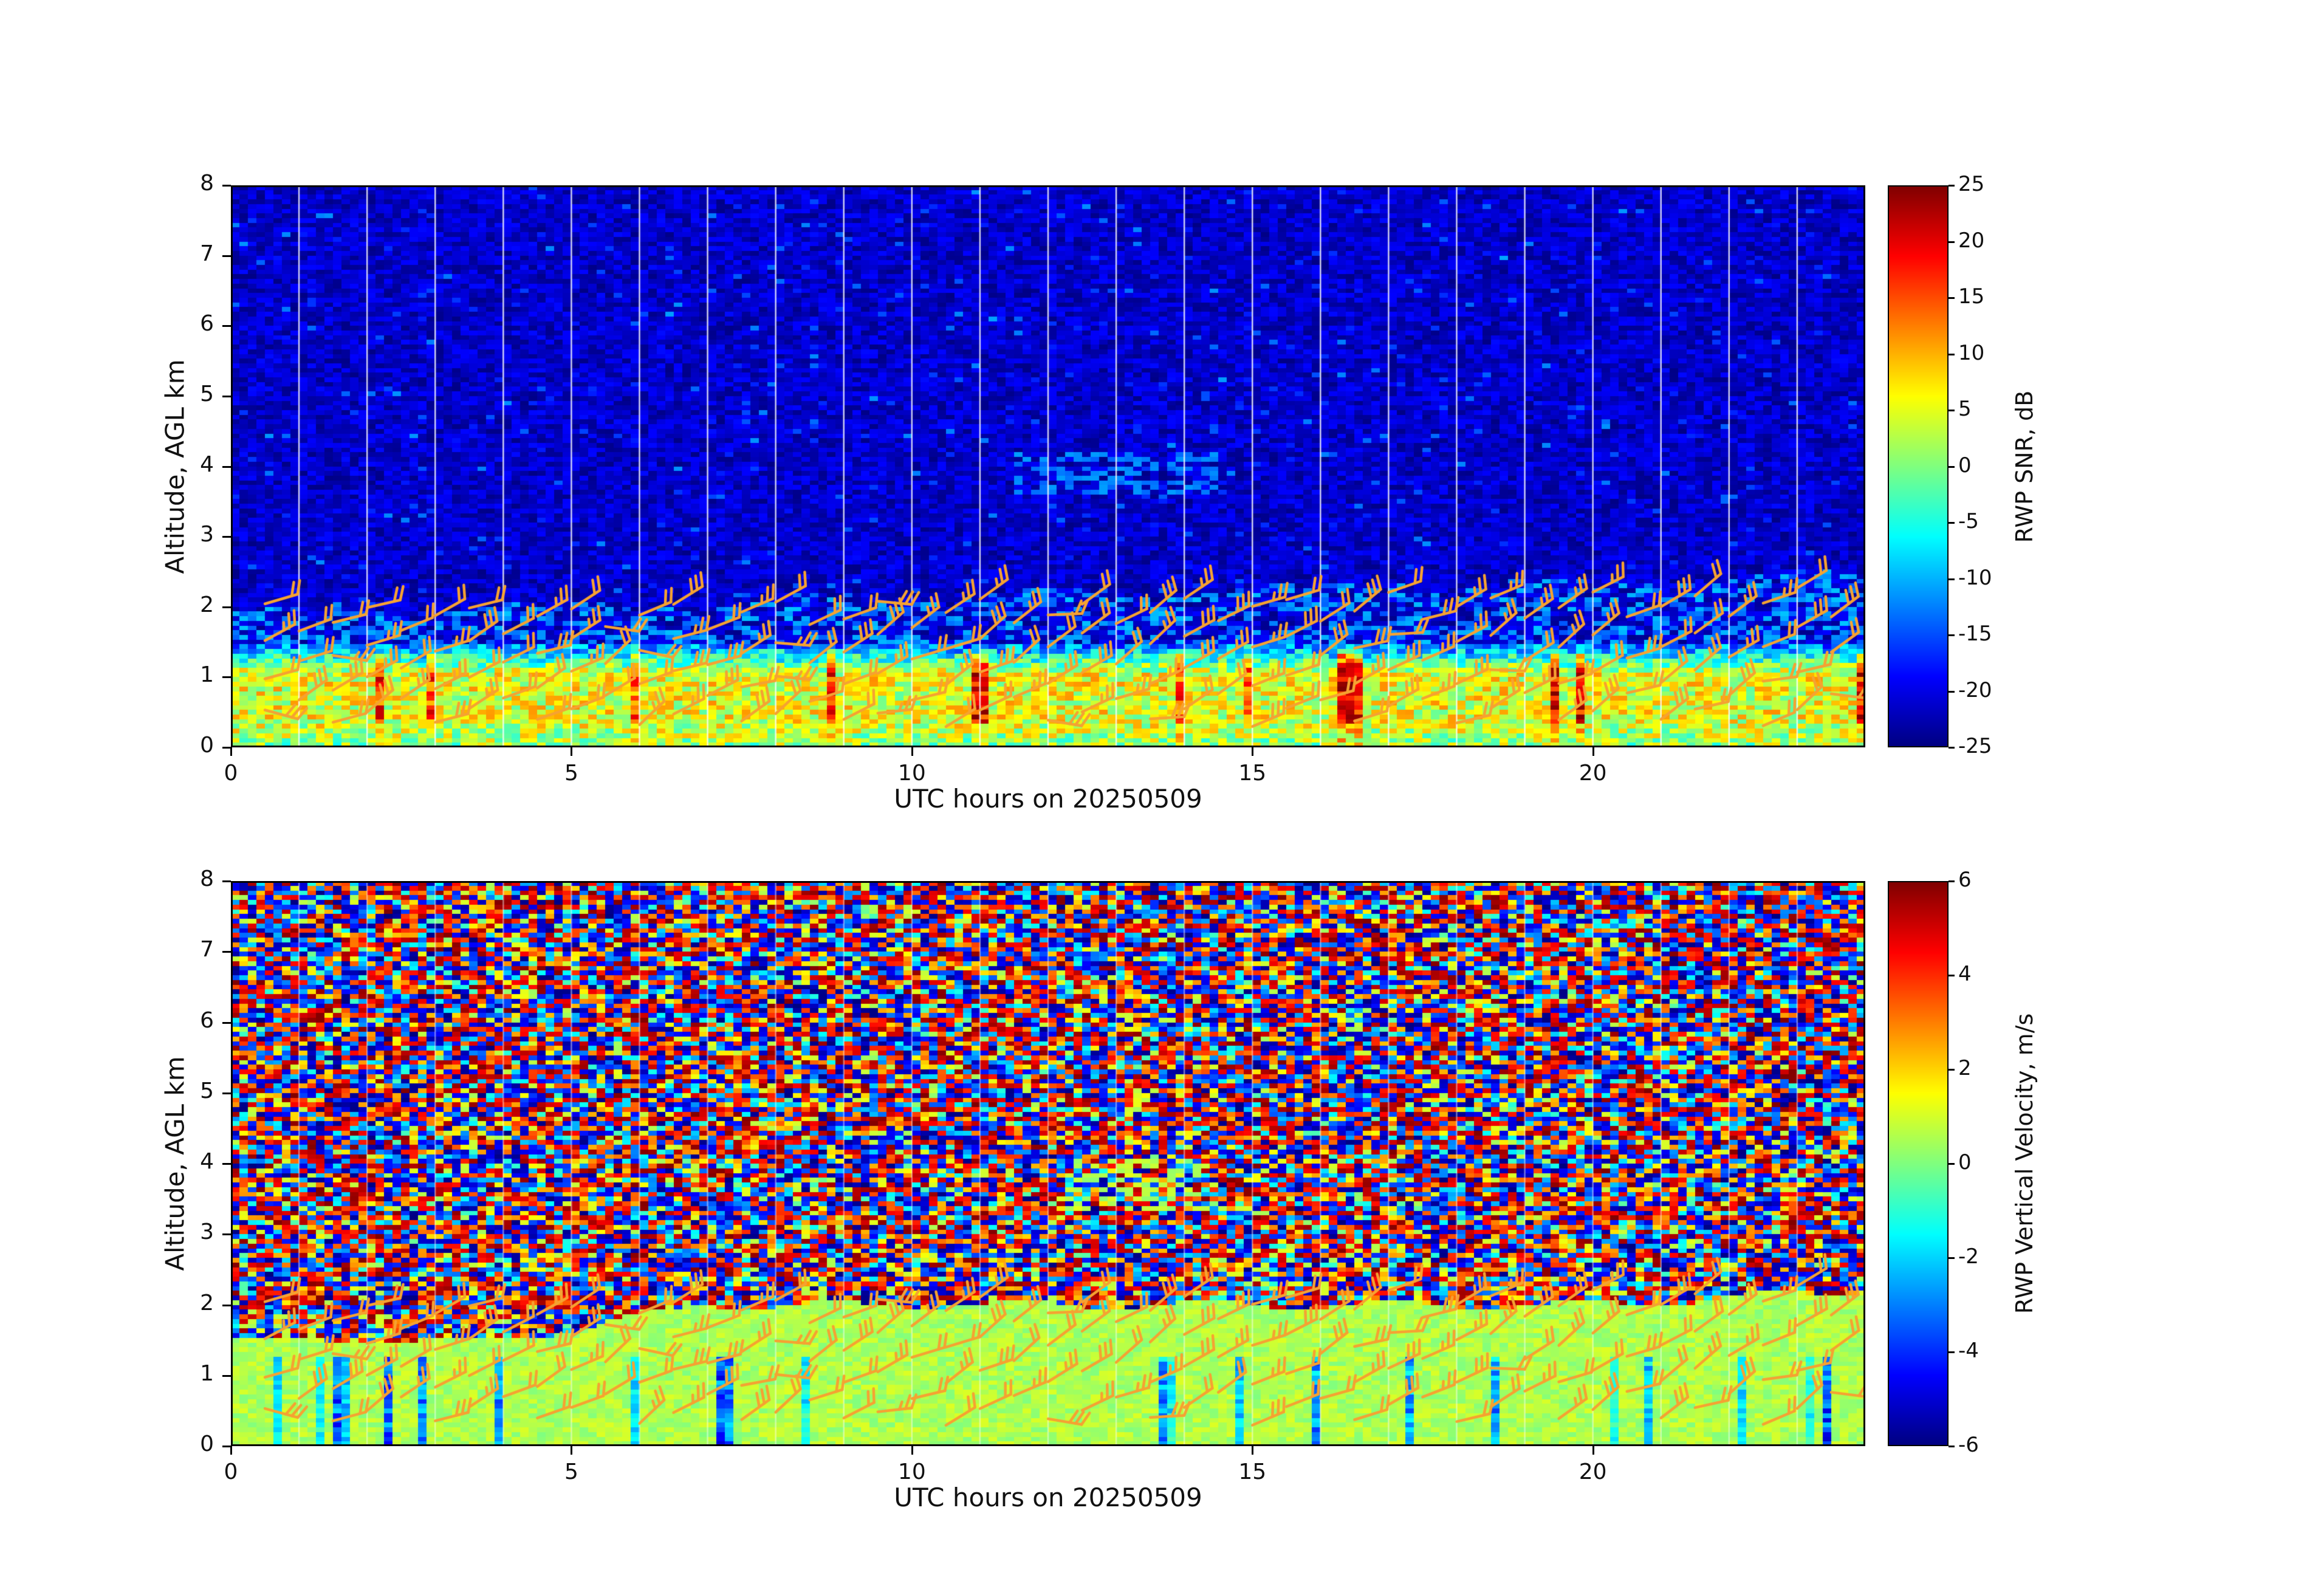  Describe the element at coordinates (1048, 799) in the screenshot. I see `snr-x-axis-label: UTC hours on 20250509` at that location.